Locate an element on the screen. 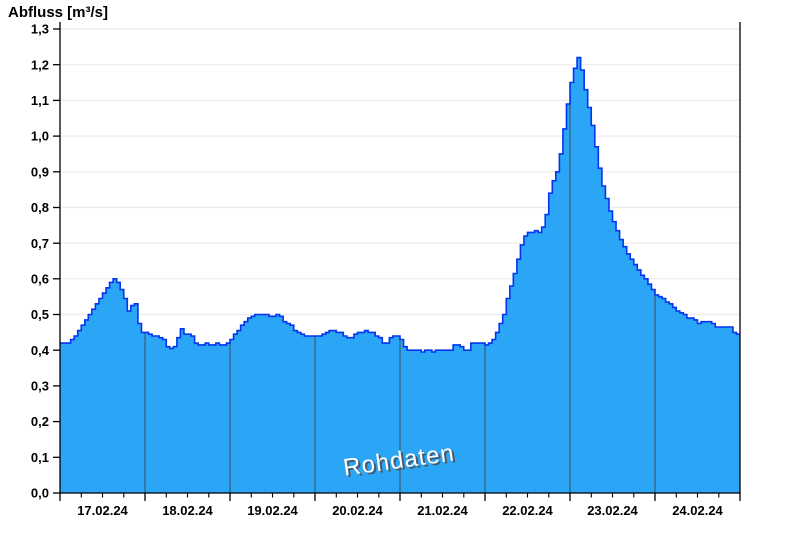 Image resolution: width=800 pixels, height=550 pixels. y-tick-label: 1,3 is located at coordinates (40, 29).